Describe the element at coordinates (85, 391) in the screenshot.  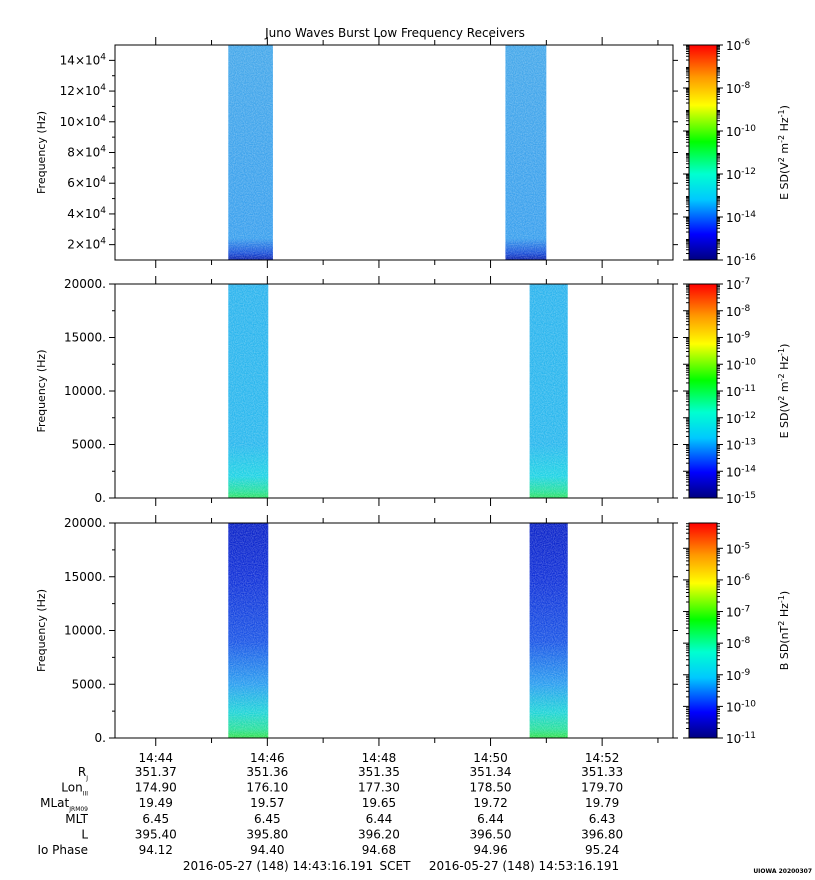
I see `y-tick-label-middle-2: 10000.` at that location.